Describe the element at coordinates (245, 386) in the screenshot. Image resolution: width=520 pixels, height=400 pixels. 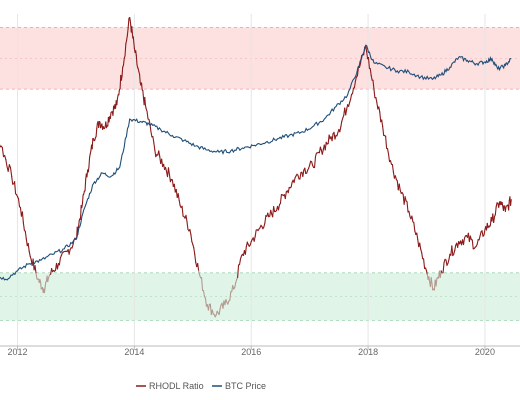
I see `legend-label-btc-price: BTC Price` at that location.